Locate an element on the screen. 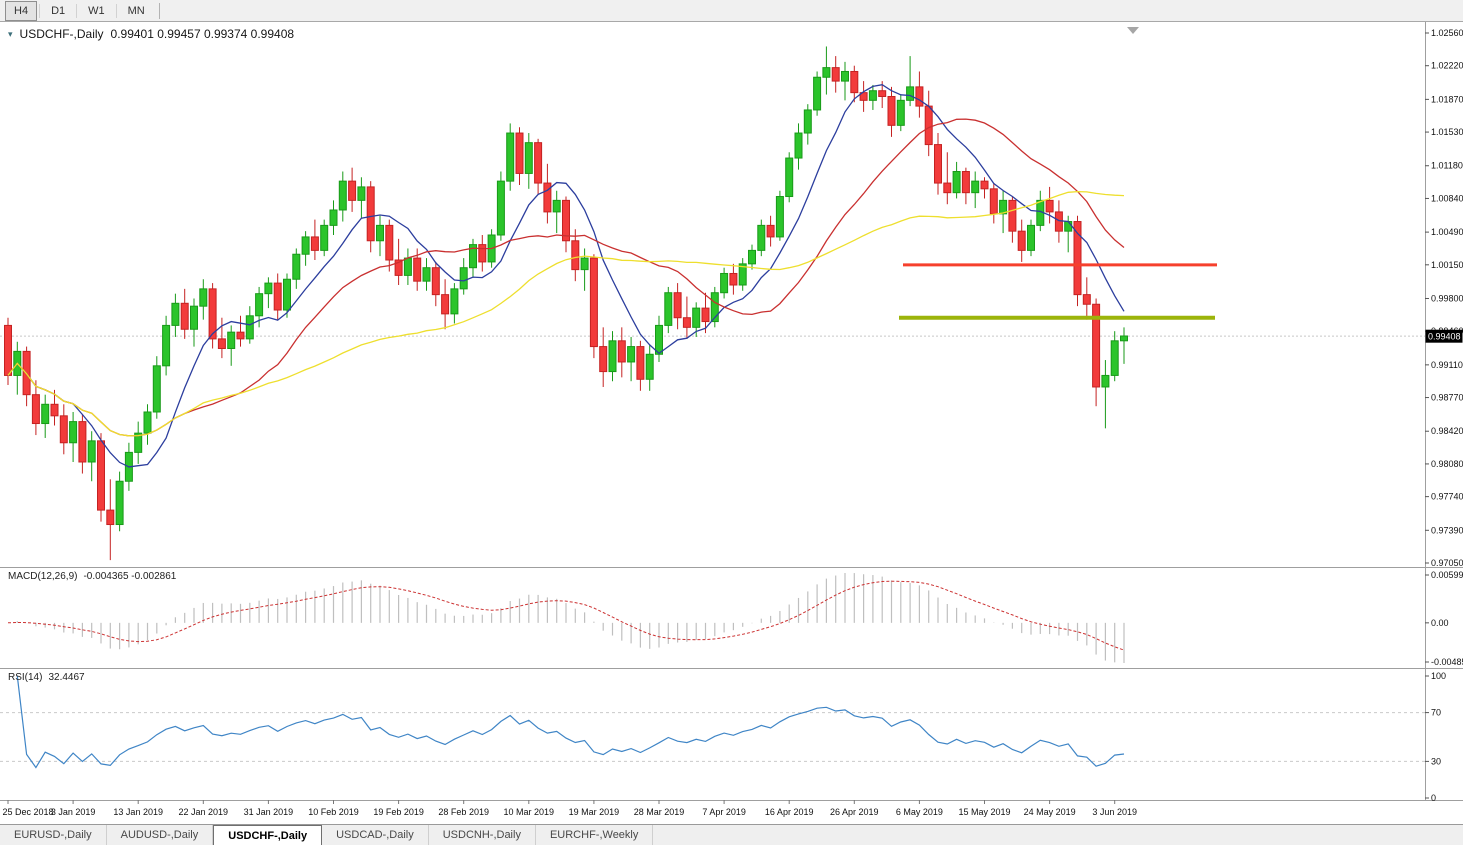  rsi-axis-label: 70 is located at coordinates (1436, 713).